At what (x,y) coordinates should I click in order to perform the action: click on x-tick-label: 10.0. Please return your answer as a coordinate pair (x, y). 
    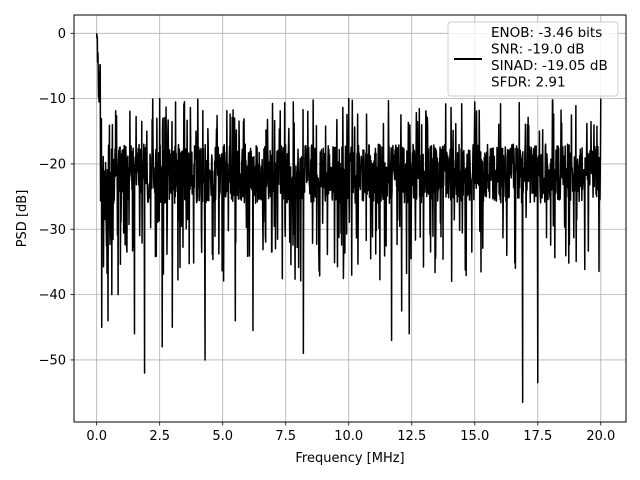
    Looking at the image, I should click on (348, 436).